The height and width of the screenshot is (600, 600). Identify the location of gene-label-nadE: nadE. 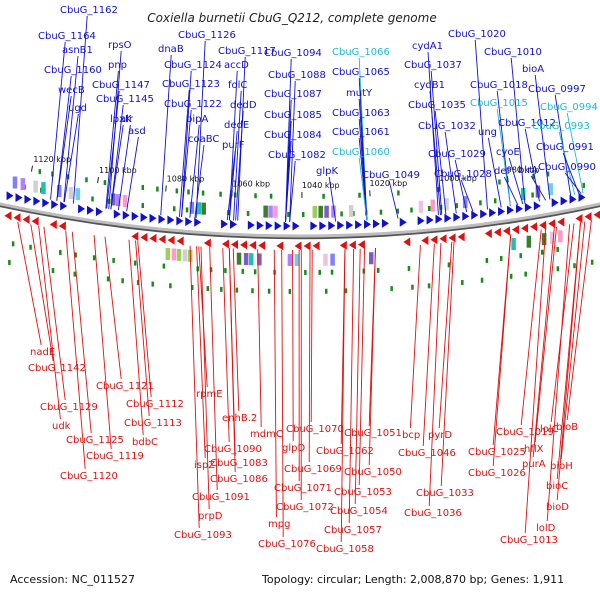
(42, 352).